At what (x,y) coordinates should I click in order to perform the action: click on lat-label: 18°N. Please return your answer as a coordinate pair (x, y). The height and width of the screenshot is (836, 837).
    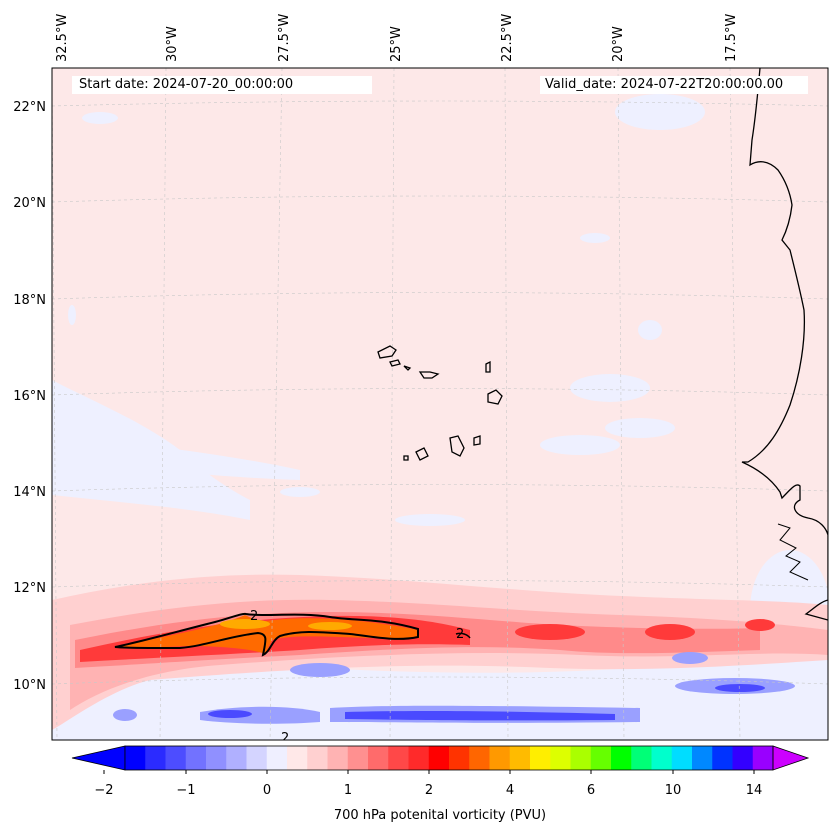
    Looking at the image, I should click on (29, 300).